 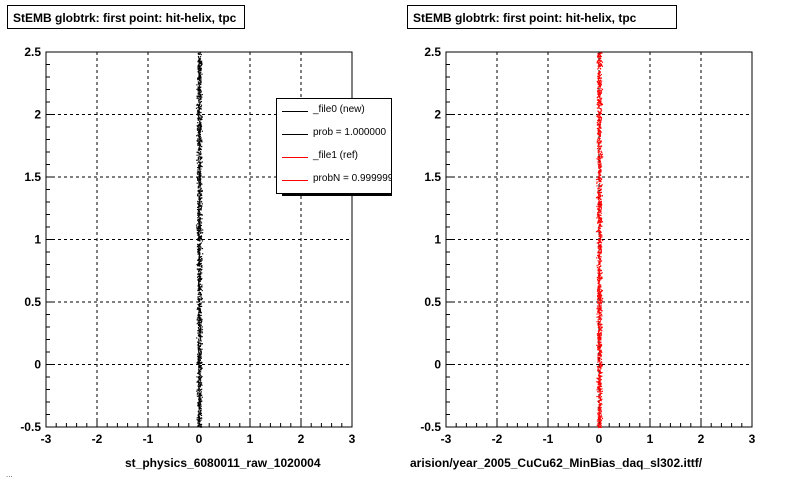 What do you see at coordinates (432, 177) in the screenshot?
I see `y-tick-label: 1.5` at bounding box center [432, 177].